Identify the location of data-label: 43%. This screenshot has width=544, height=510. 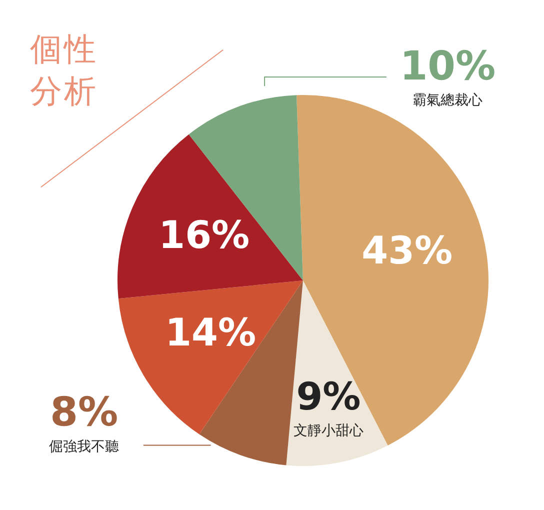
(407, 250).